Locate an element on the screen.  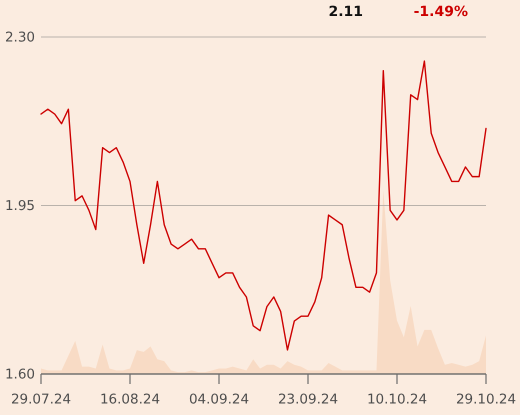
x-tick-label: 04.09.24 is located at coordinates (219, 400).